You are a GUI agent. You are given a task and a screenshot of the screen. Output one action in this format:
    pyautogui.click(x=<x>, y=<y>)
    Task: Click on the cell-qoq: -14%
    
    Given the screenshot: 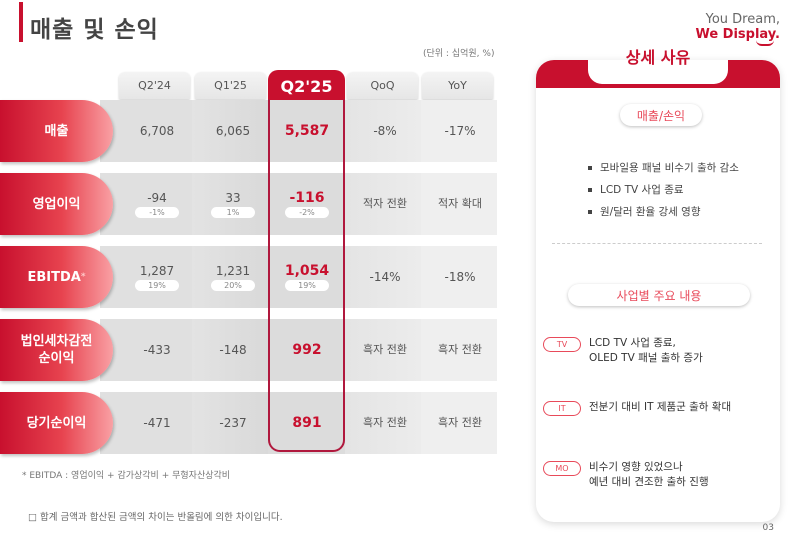 What is the action you would take?
    pyautogui.click(x=385, y=277)
    